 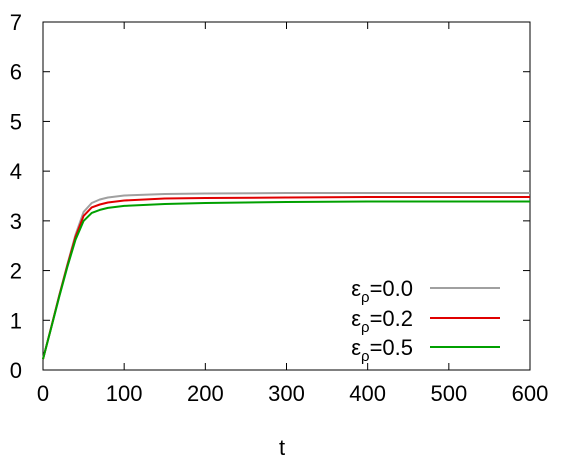 I want to click on legend-label: ερ=0.2, so click(x=382, y=321).